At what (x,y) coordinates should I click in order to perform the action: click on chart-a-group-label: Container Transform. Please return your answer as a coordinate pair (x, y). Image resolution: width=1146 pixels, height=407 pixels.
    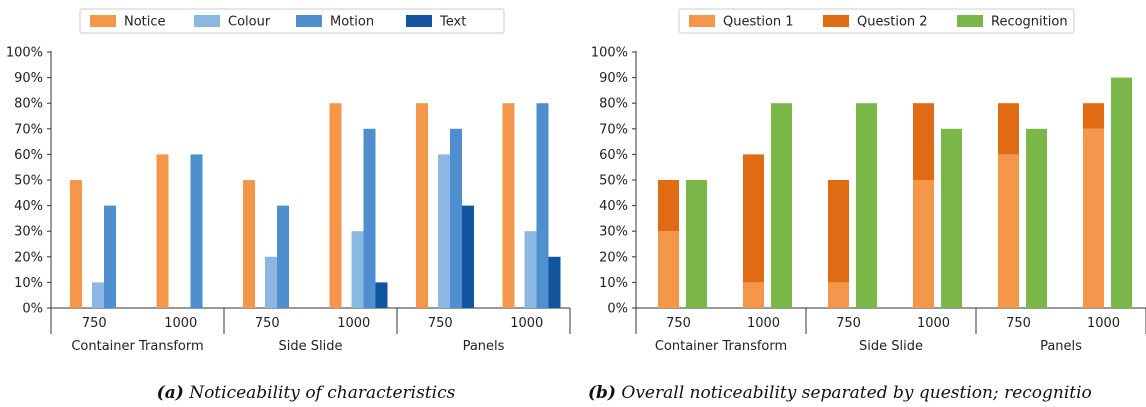
    Looking at the image, I should click on (137, 346).